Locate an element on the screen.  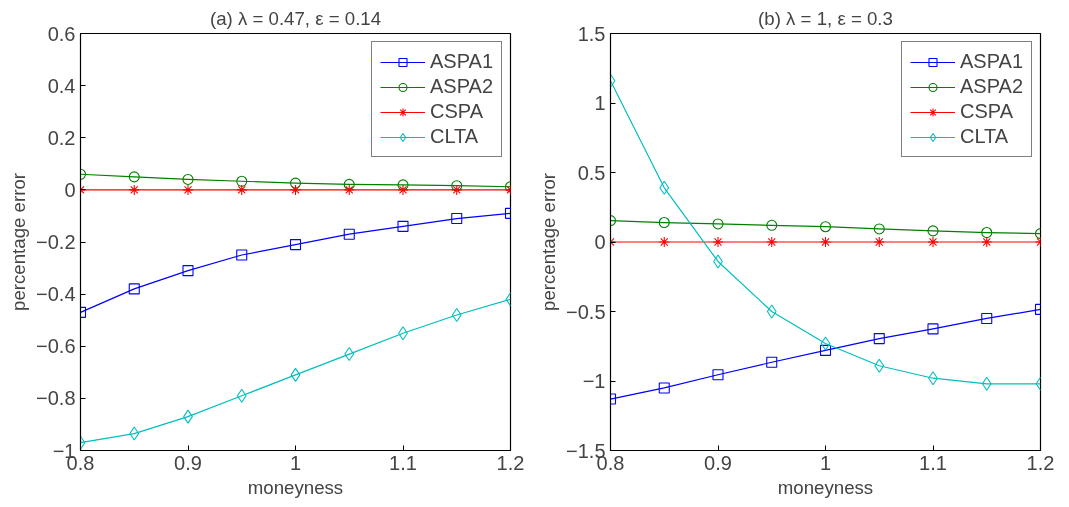
y-tick-label: 1.5 is located at coordinates (591, 33).